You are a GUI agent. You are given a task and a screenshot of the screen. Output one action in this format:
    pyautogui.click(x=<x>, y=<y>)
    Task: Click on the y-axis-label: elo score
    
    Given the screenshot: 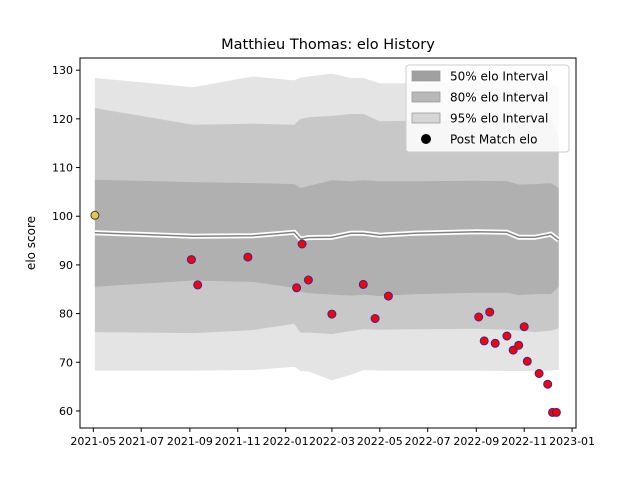 What is the action you would take?
    pyautogui.click(x=31, y=243)
    